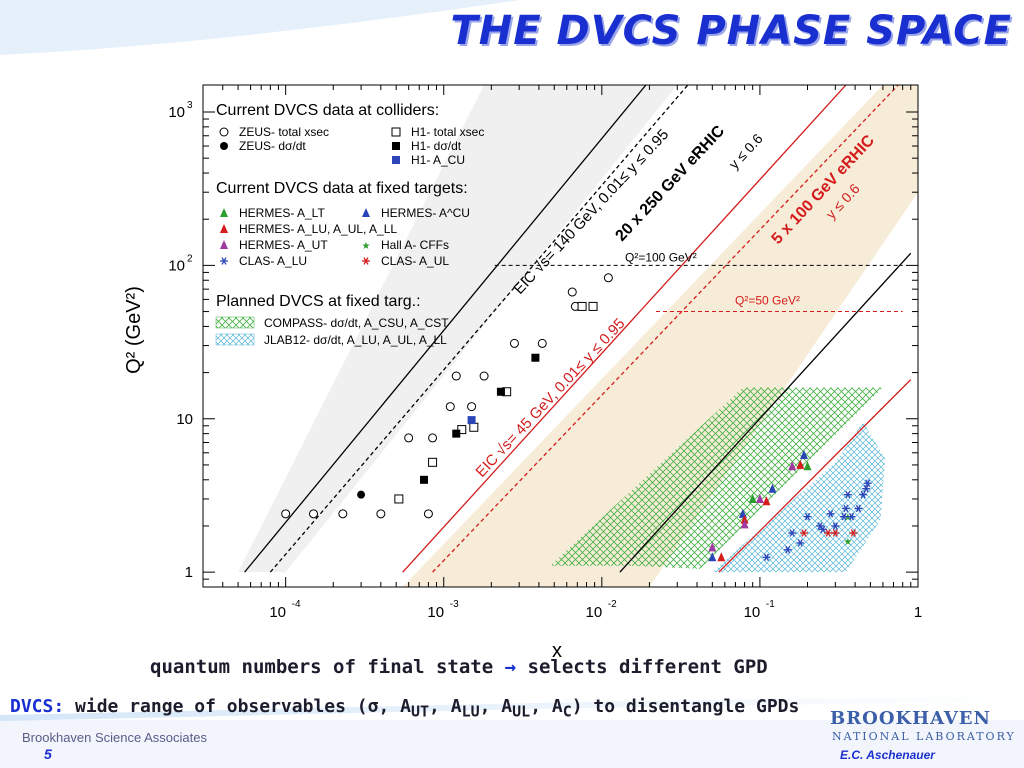 This screenshot has height=768, width=1024. I want to click on x-tick-exponent: -2, so click(612, 604).